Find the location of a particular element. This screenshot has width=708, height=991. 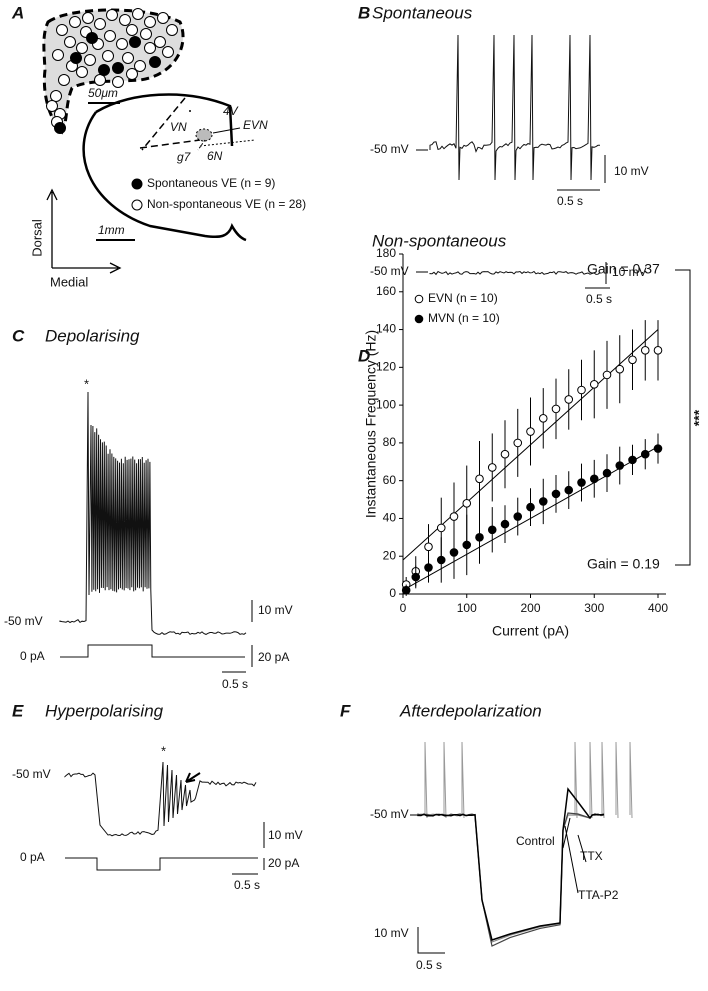

x-axis-label: Current (pA) is located at coordinates (530, 631).